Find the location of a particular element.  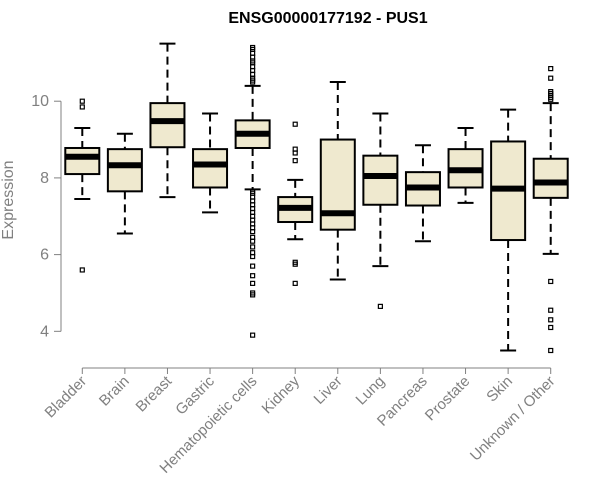

x-tick-label: Kidney is located at coordinates (281, 394).